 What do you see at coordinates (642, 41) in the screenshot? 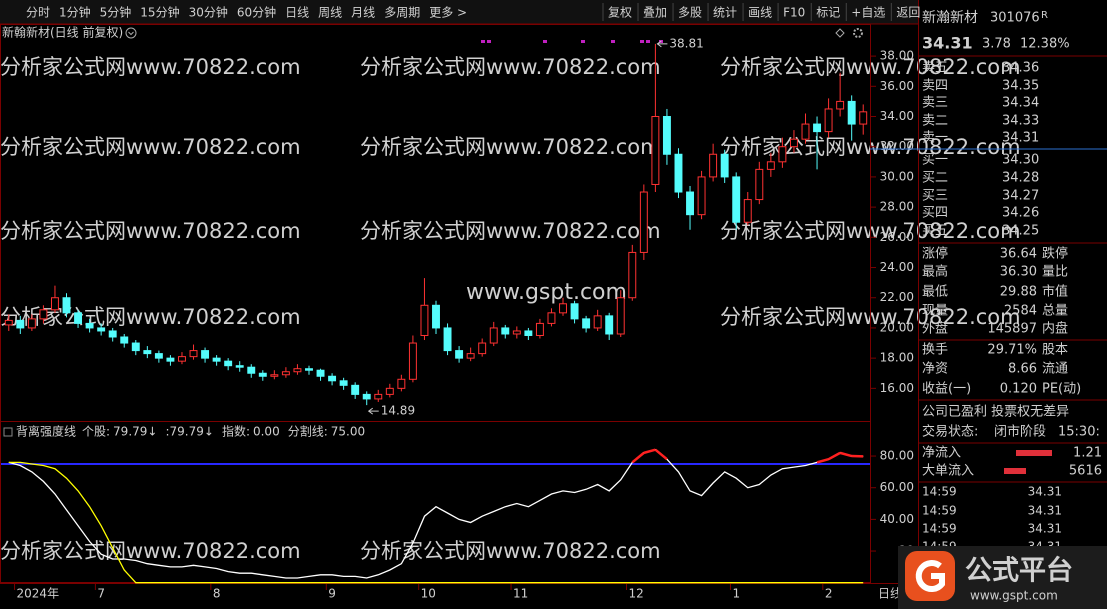
I see `signal` at bounding box center [642, 41].